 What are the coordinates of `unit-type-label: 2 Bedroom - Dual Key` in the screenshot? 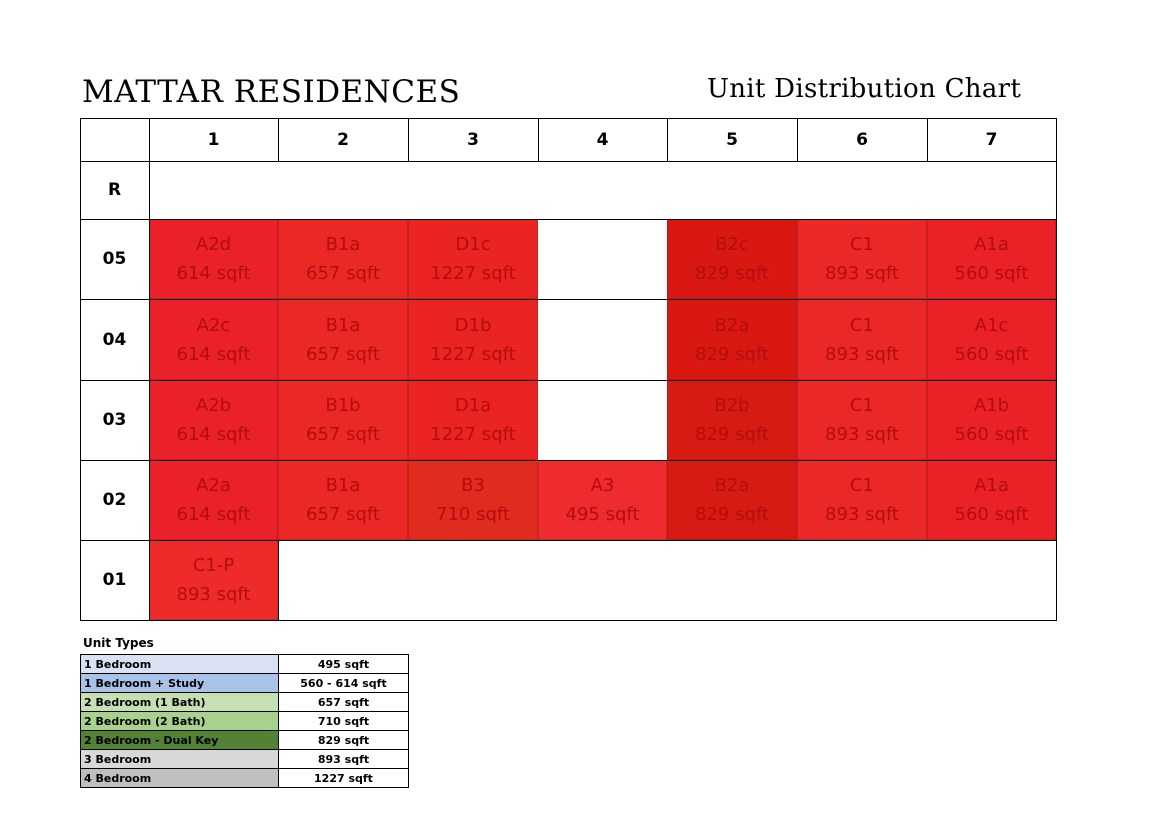 It's located at (179, 740).